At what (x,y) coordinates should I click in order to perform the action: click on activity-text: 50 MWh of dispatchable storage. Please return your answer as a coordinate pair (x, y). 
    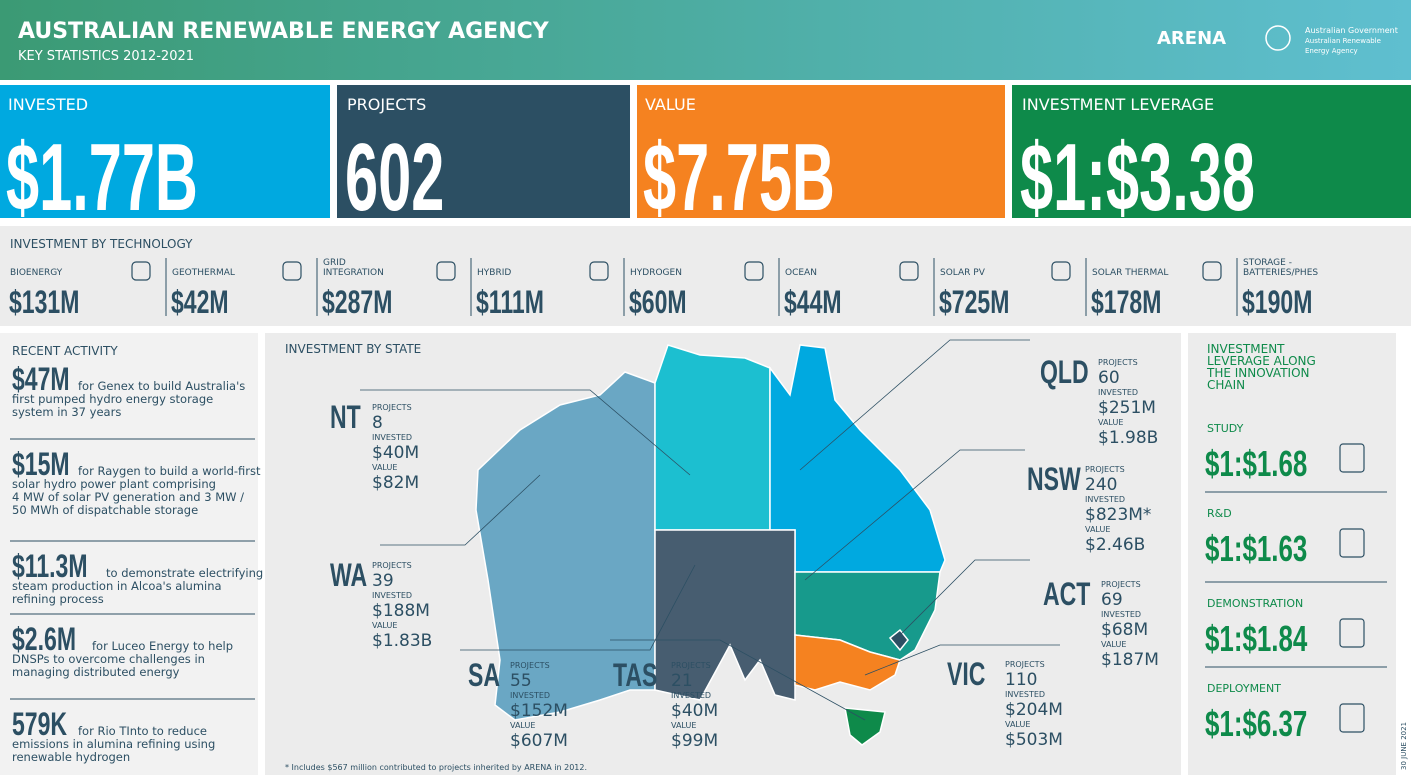
    Looking at the image, I should click on (105, 510).